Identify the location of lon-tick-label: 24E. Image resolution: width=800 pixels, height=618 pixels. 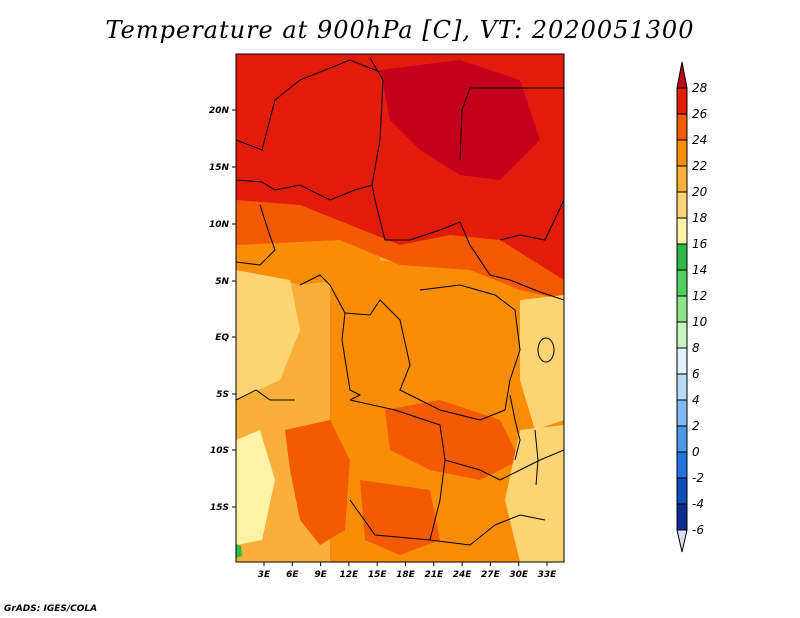
(463, 575).